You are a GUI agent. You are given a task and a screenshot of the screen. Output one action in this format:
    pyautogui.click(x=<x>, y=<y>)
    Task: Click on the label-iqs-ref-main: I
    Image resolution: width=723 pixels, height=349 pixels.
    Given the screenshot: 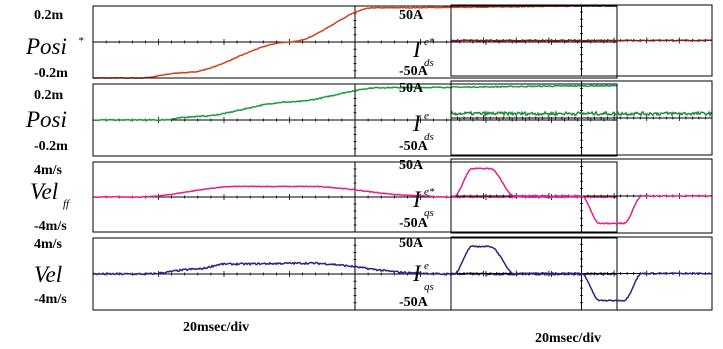 What is the action you would take?
    pyautogui.click(x=417, y=199)
    